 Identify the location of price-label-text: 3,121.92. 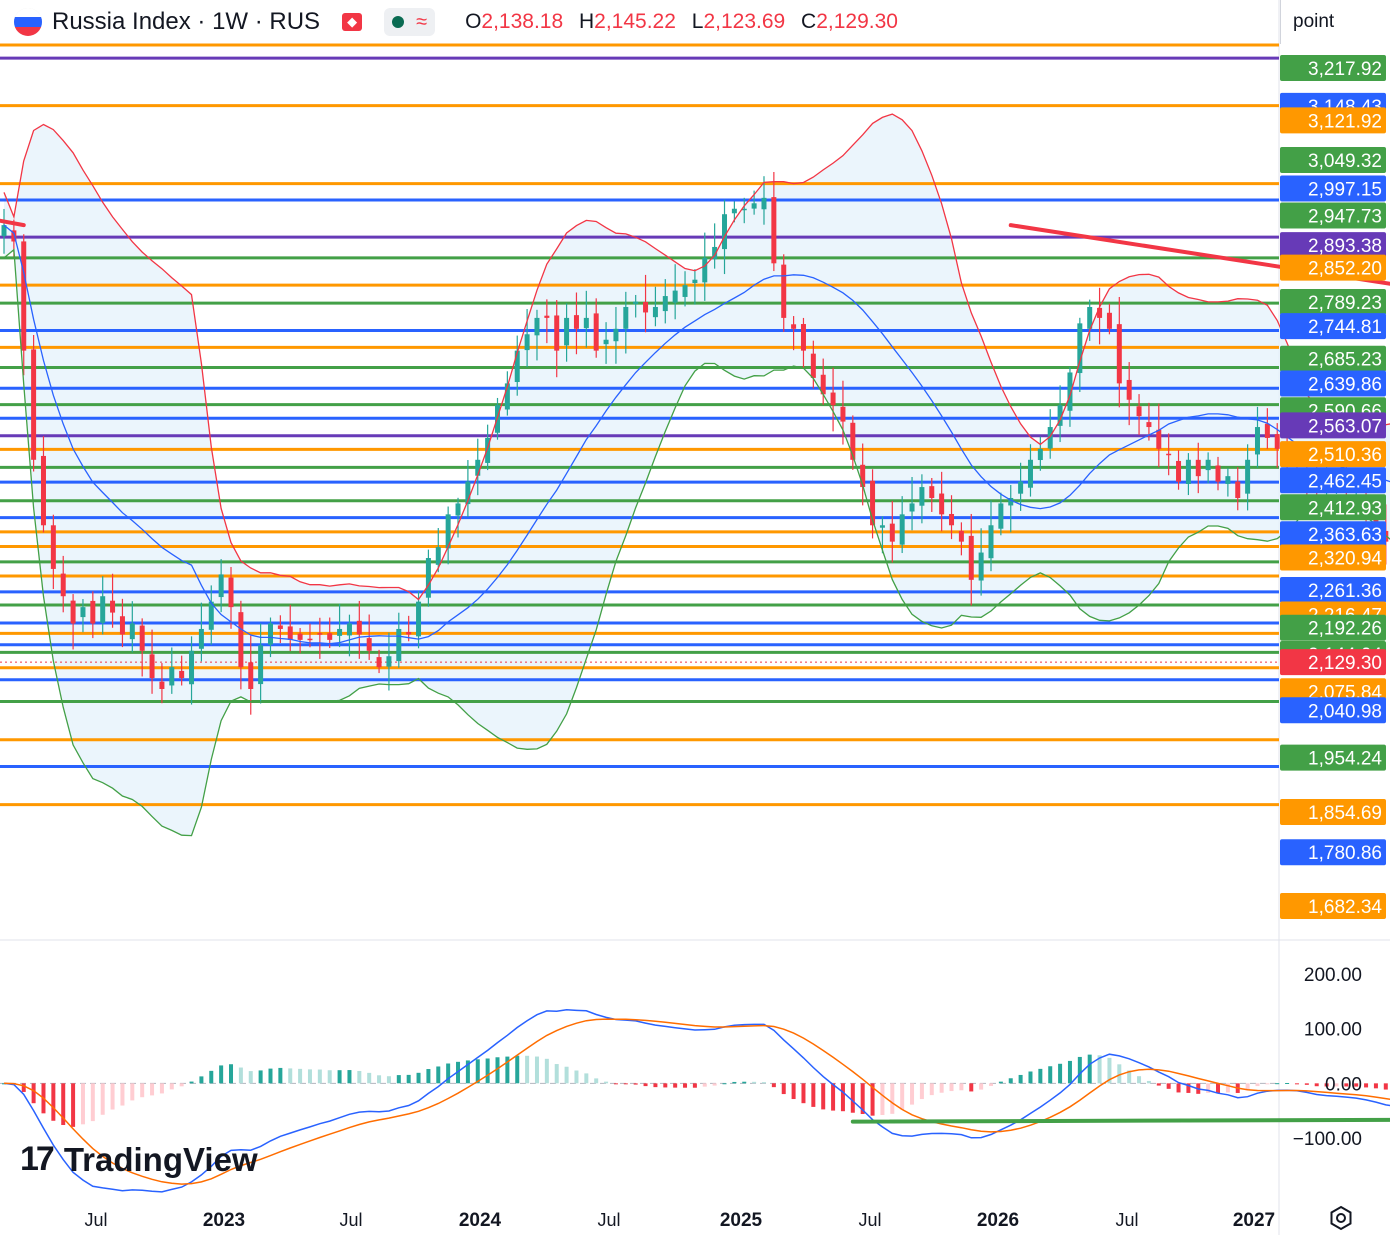
(1345, 121).